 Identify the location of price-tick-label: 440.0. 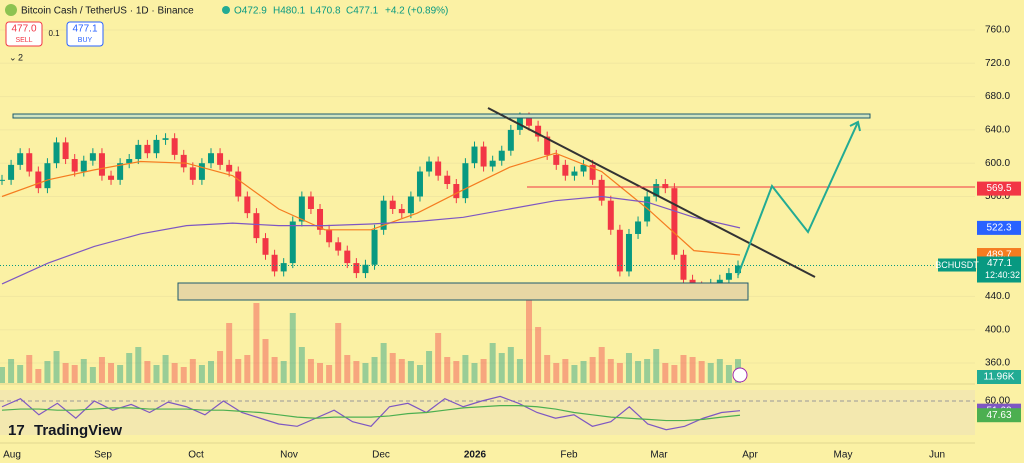
(997, 296).